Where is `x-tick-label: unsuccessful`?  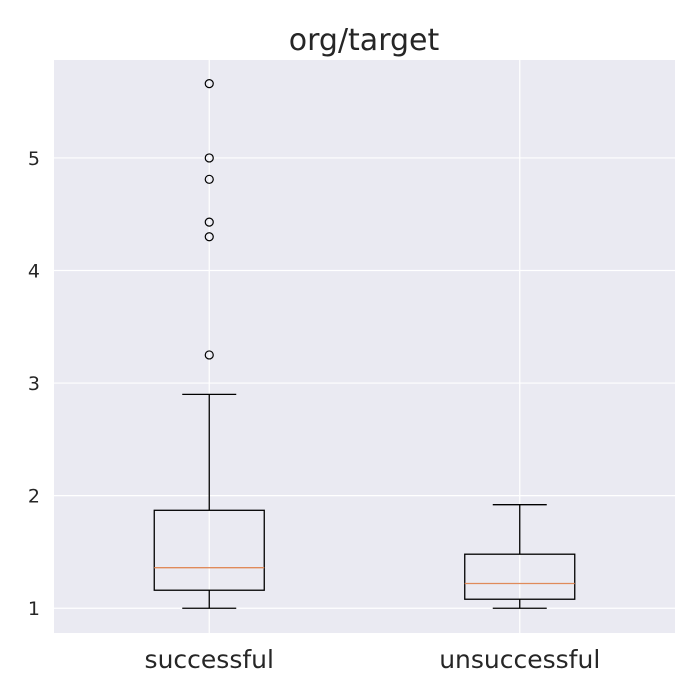 x-tick-label: unsuccessful is located at coordinates (519, 659).